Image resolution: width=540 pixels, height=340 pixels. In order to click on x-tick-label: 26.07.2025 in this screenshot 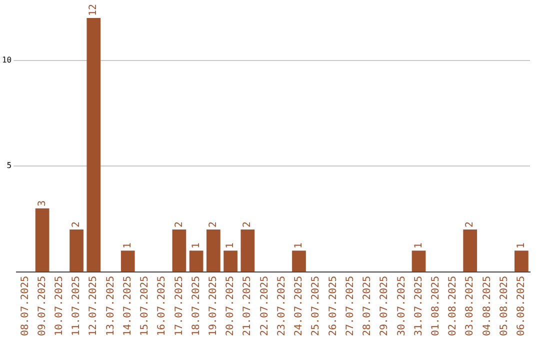, I will do `click(333, 306)`.